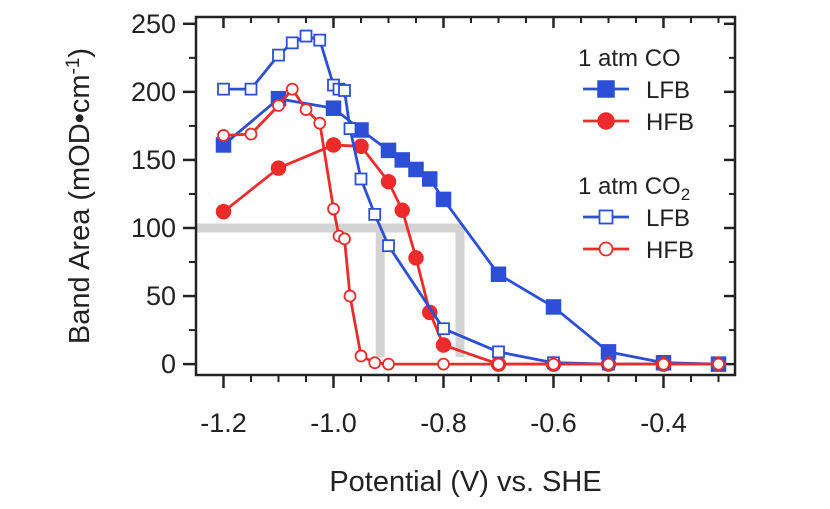 Image resolution: width=830 pixels, height=509 pixels. I want to click on x-tick-label: -1.0, so click(333, 423).